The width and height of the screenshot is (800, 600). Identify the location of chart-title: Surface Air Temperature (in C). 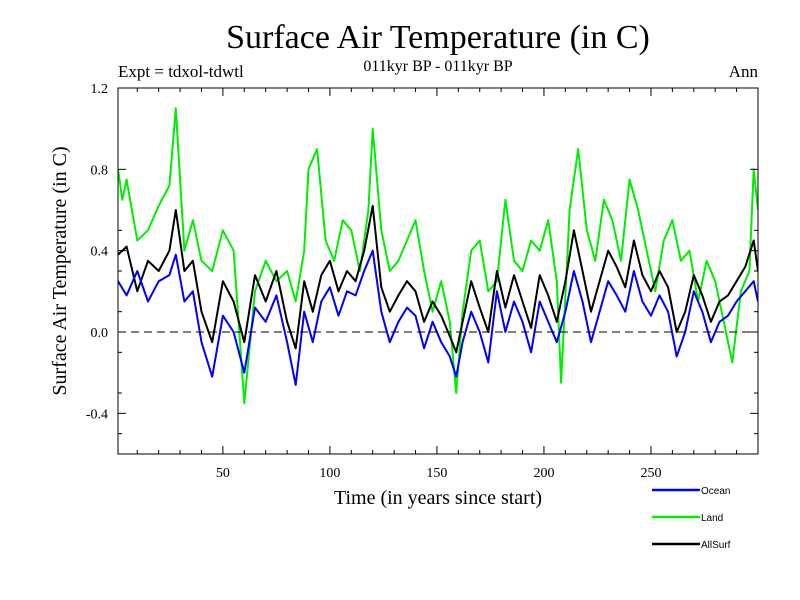
(438, 37).